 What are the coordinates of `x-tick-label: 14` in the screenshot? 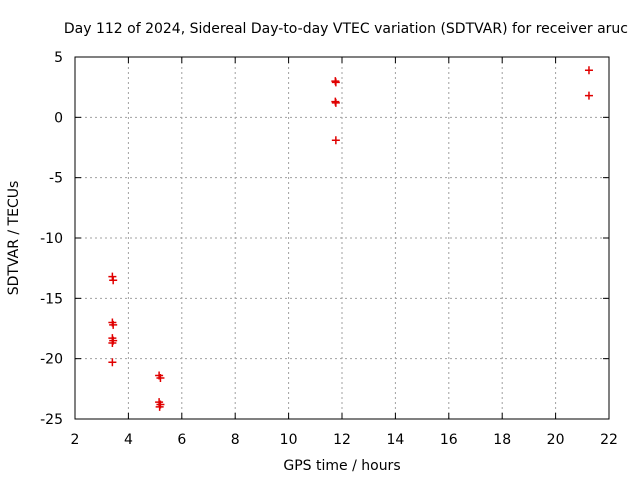 It's located at (395, 440).